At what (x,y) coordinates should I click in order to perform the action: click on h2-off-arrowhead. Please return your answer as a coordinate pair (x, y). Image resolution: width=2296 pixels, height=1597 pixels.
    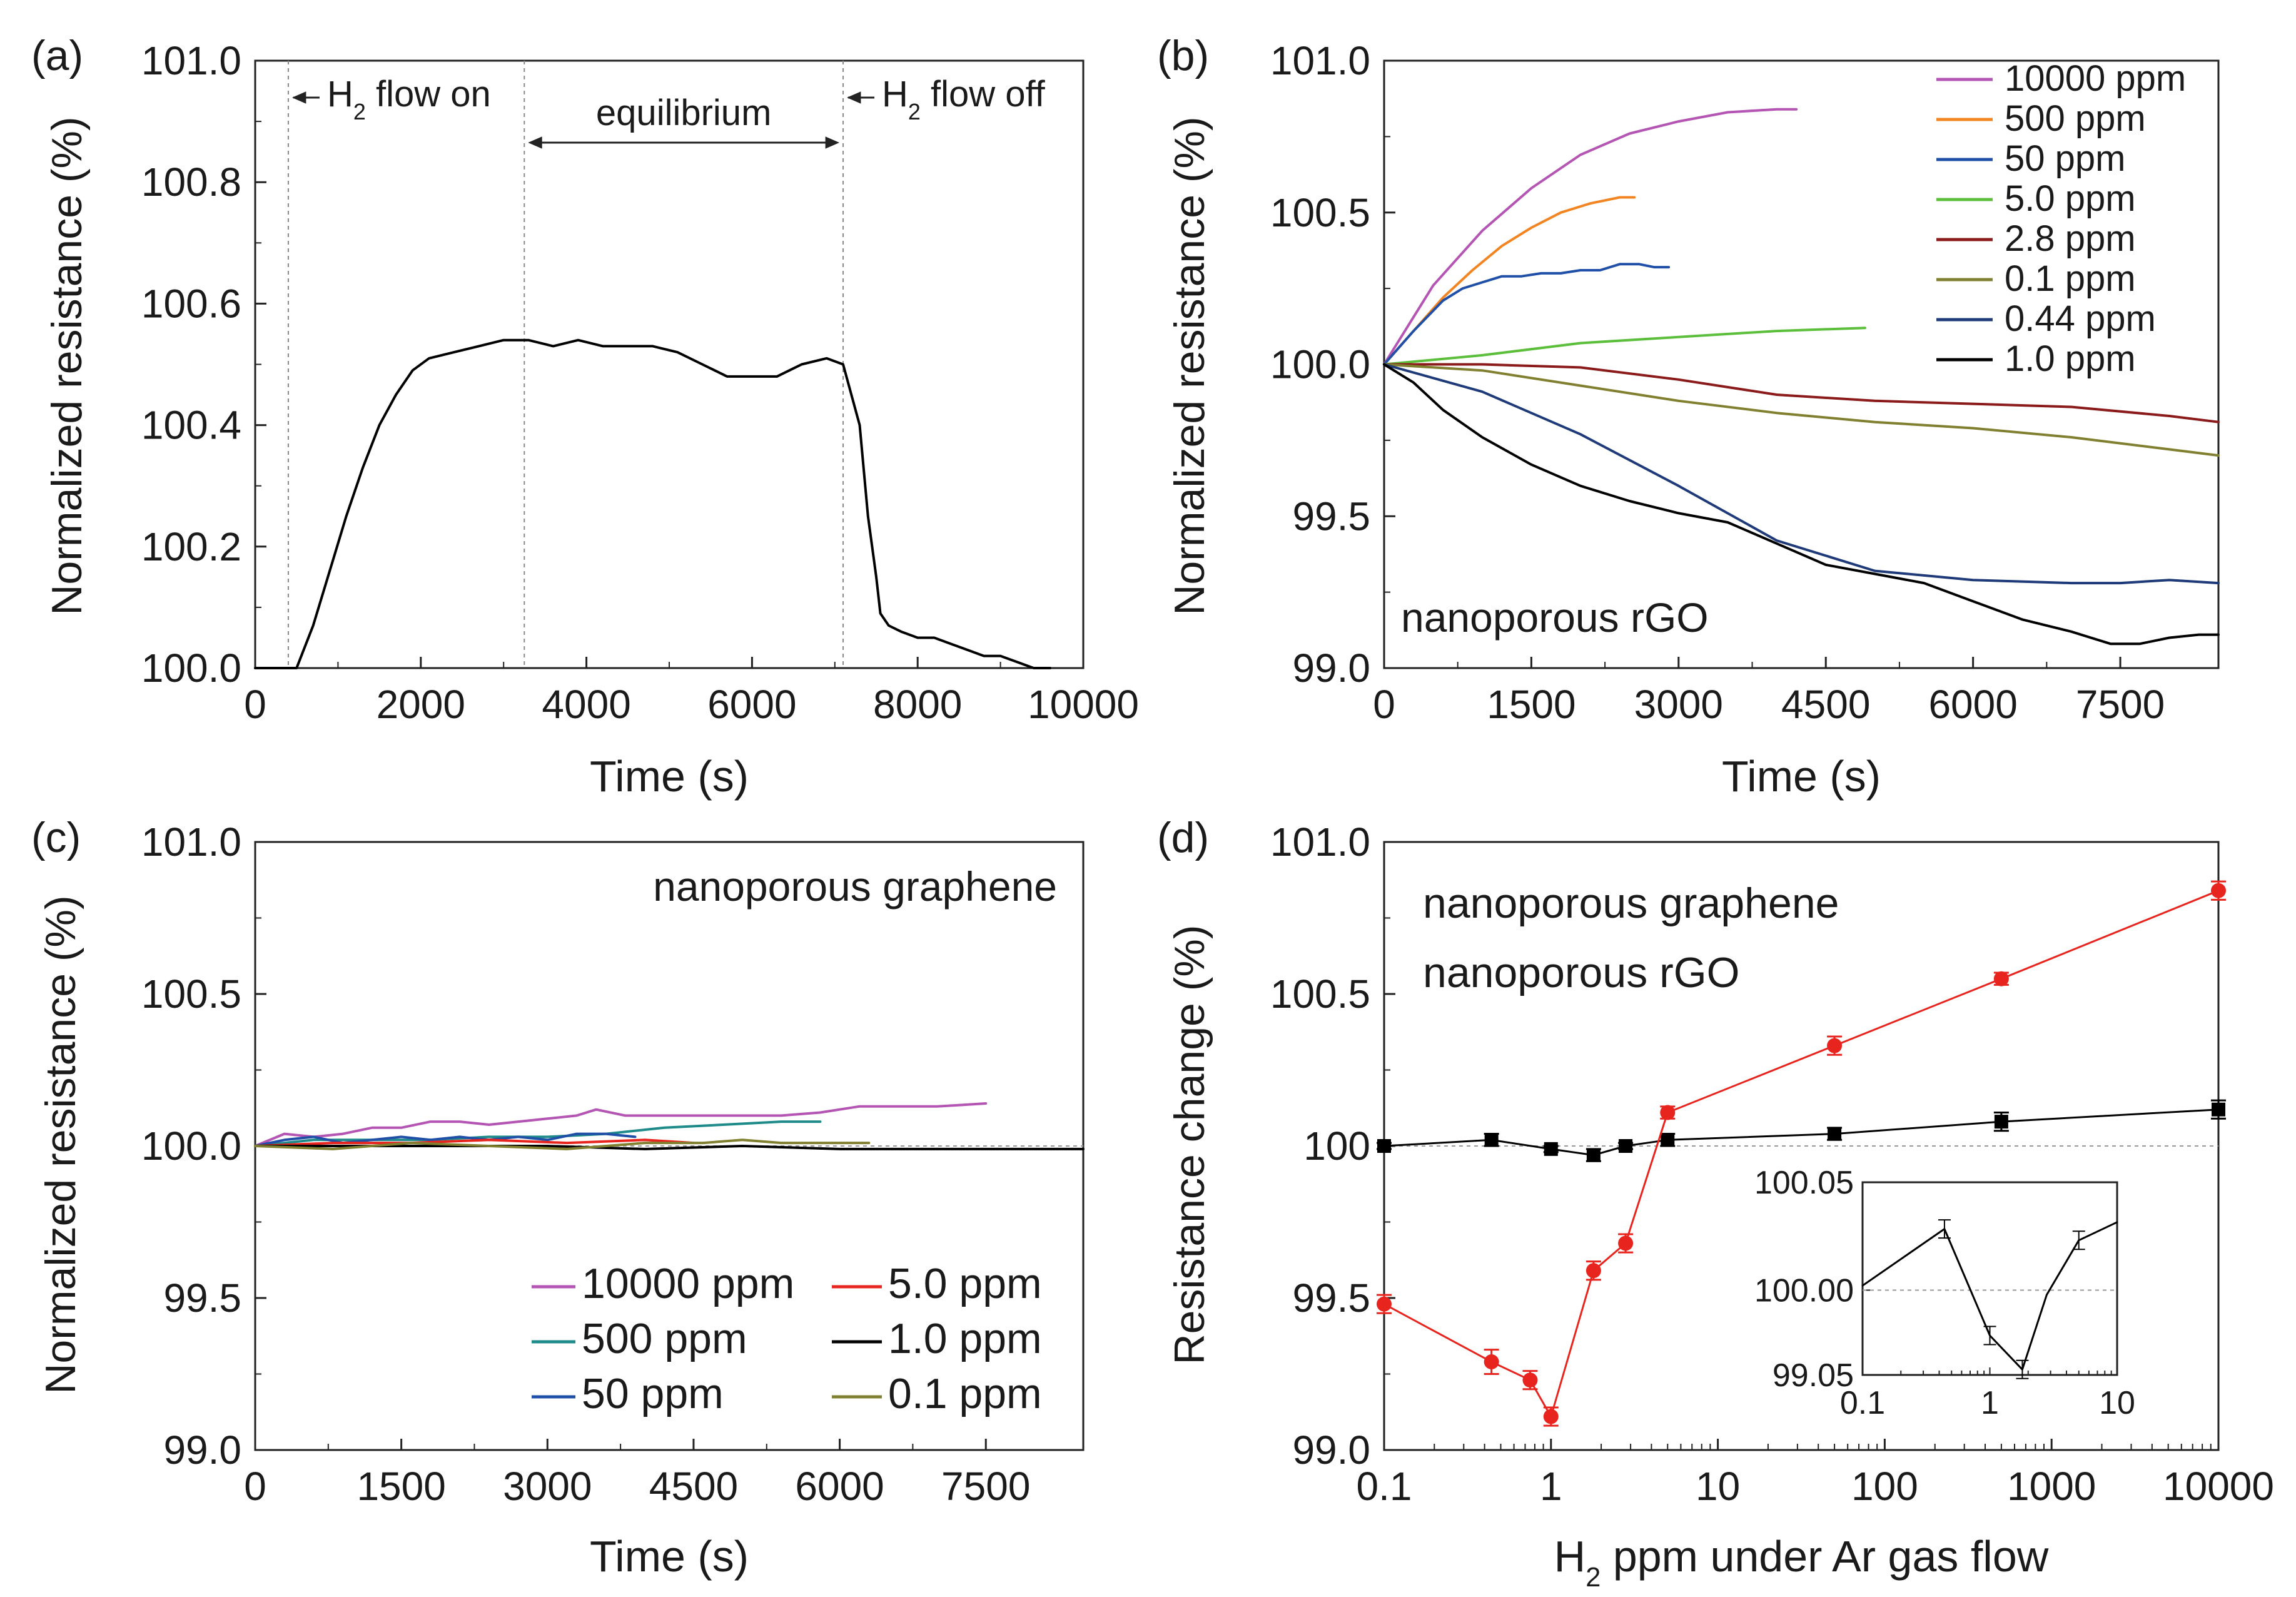
    Looking at the image, I should click on (854, 97).